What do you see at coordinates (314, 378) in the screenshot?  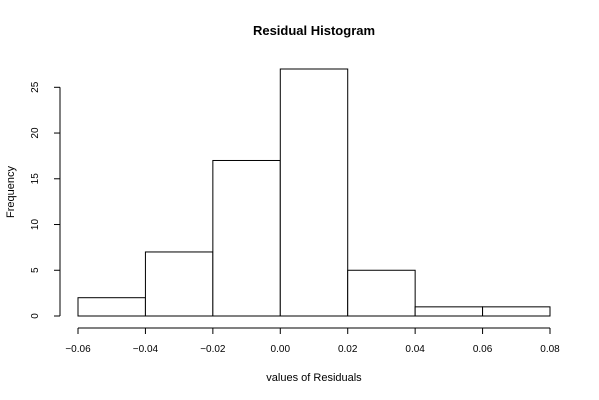 I see `x-axis-label: values of Residuals` at bounding box center [314, 378].